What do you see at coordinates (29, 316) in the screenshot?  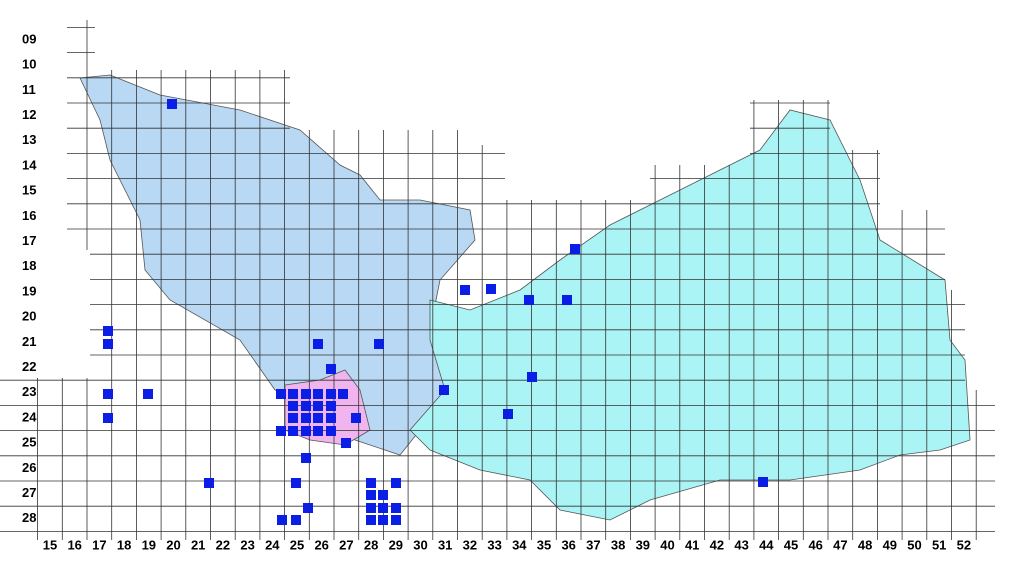 I see `row-label: 20` at bounding box center [29, 316].